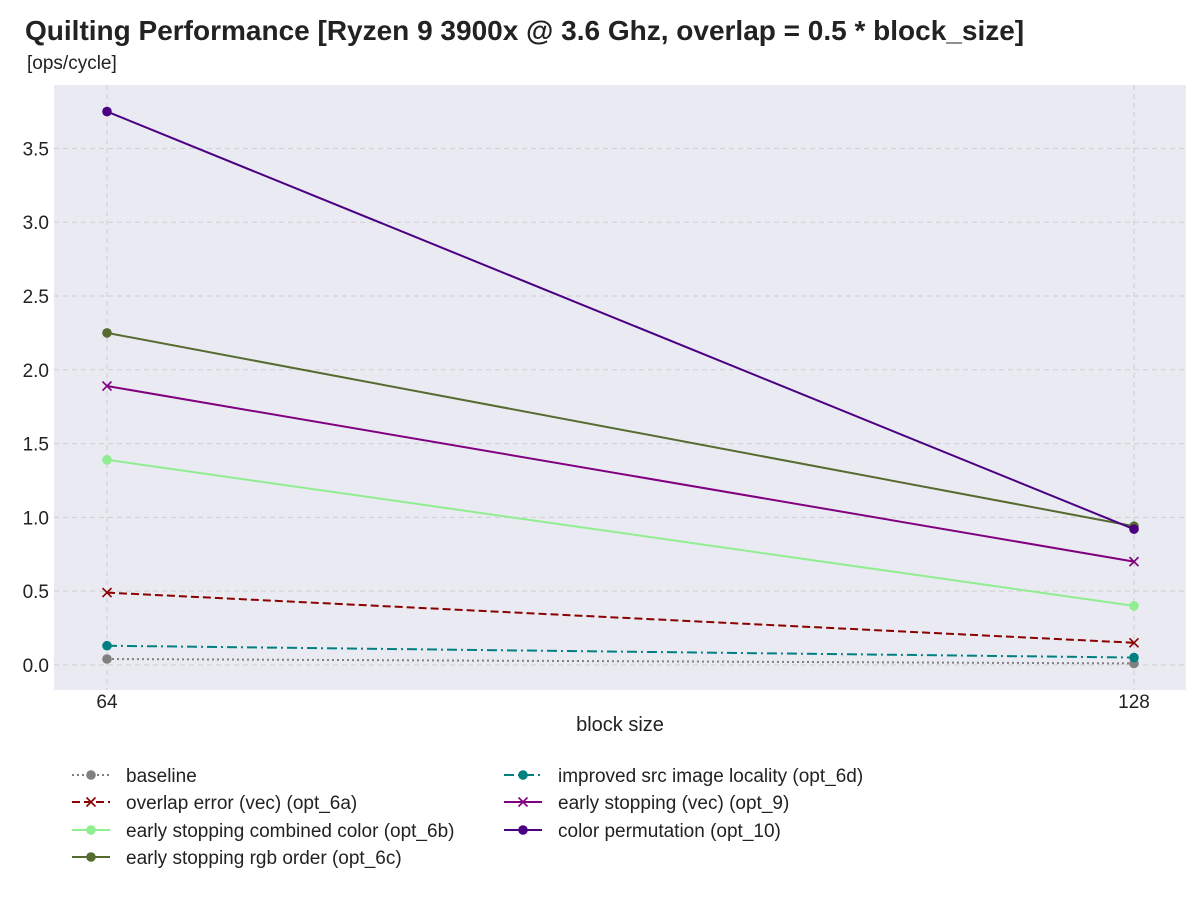  I want to click on legend-item: color permutation (opt_10), so click(642, 831).